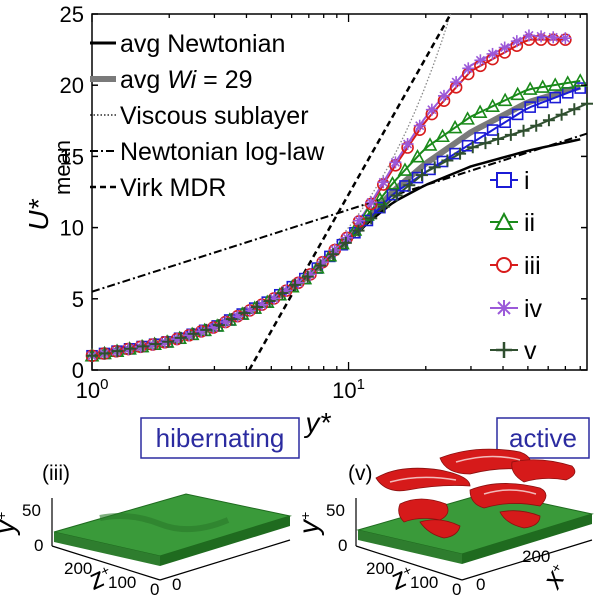 This screenshot has width=598, height=598. I want to click on panel-right-y-label: y+, so click(308, 524).